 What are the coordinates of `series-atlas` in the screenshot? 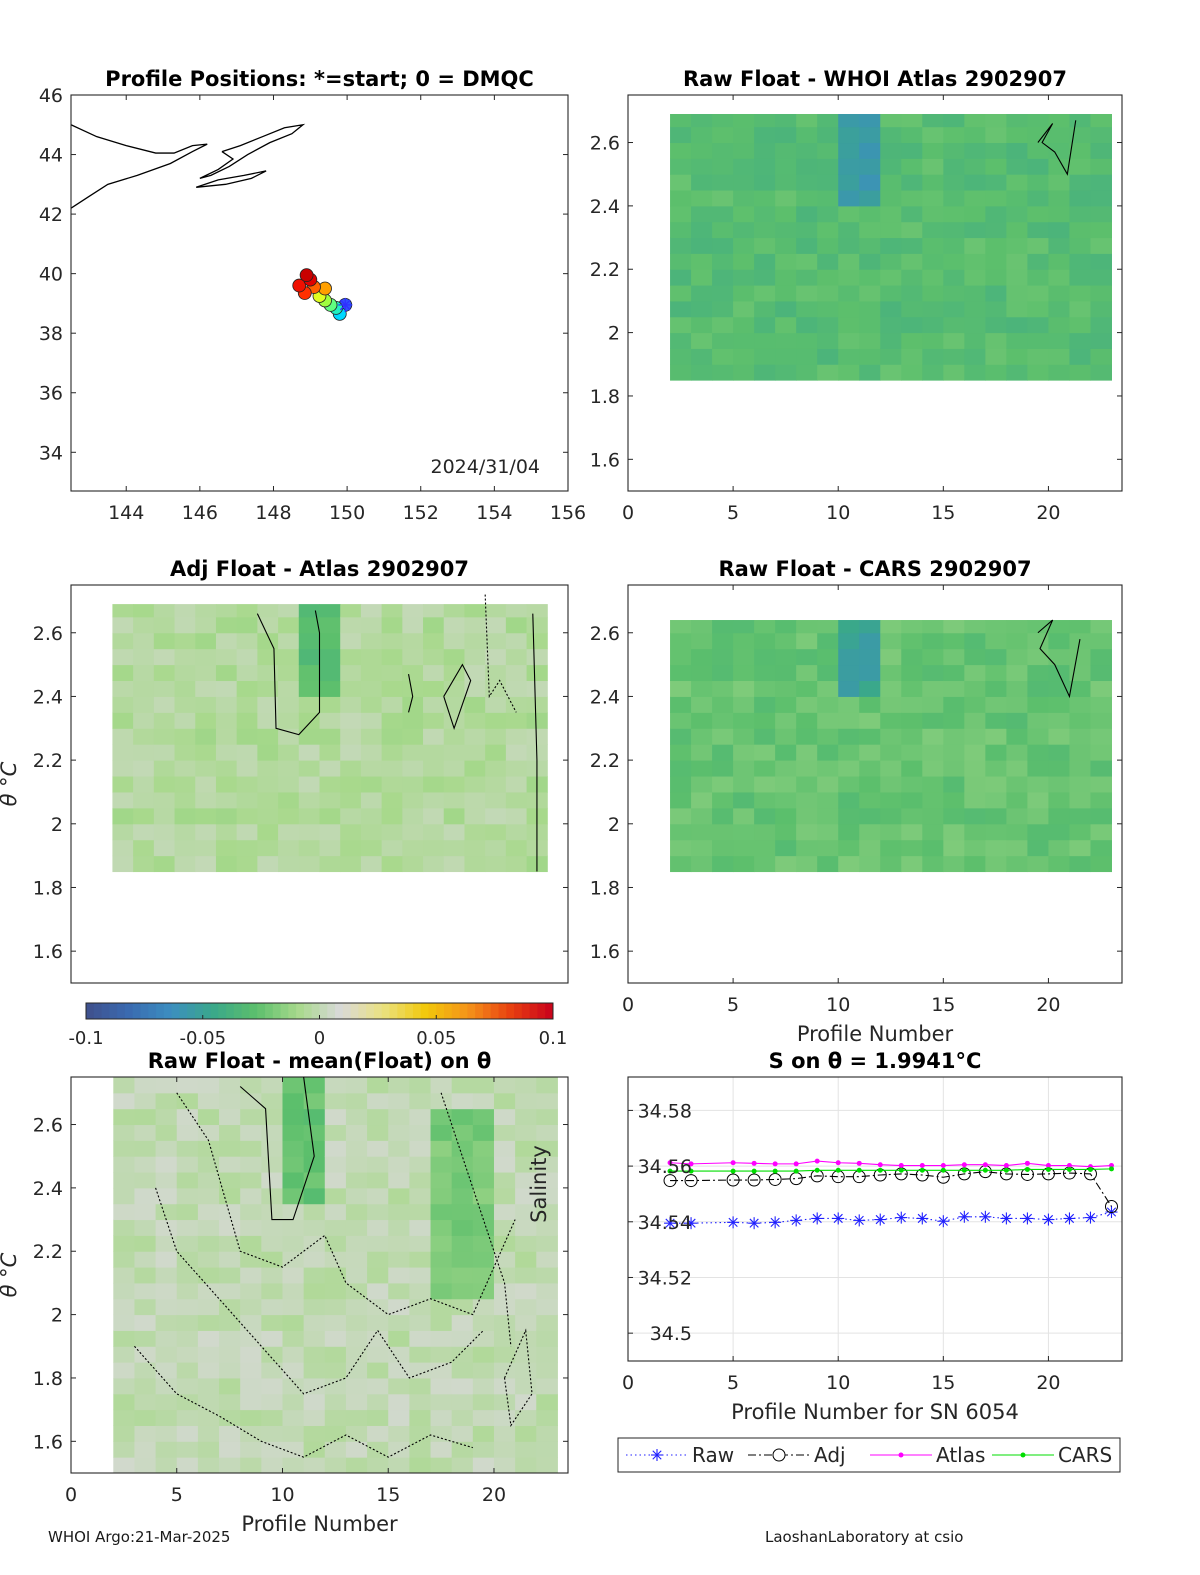 It's located at (890, 1164).